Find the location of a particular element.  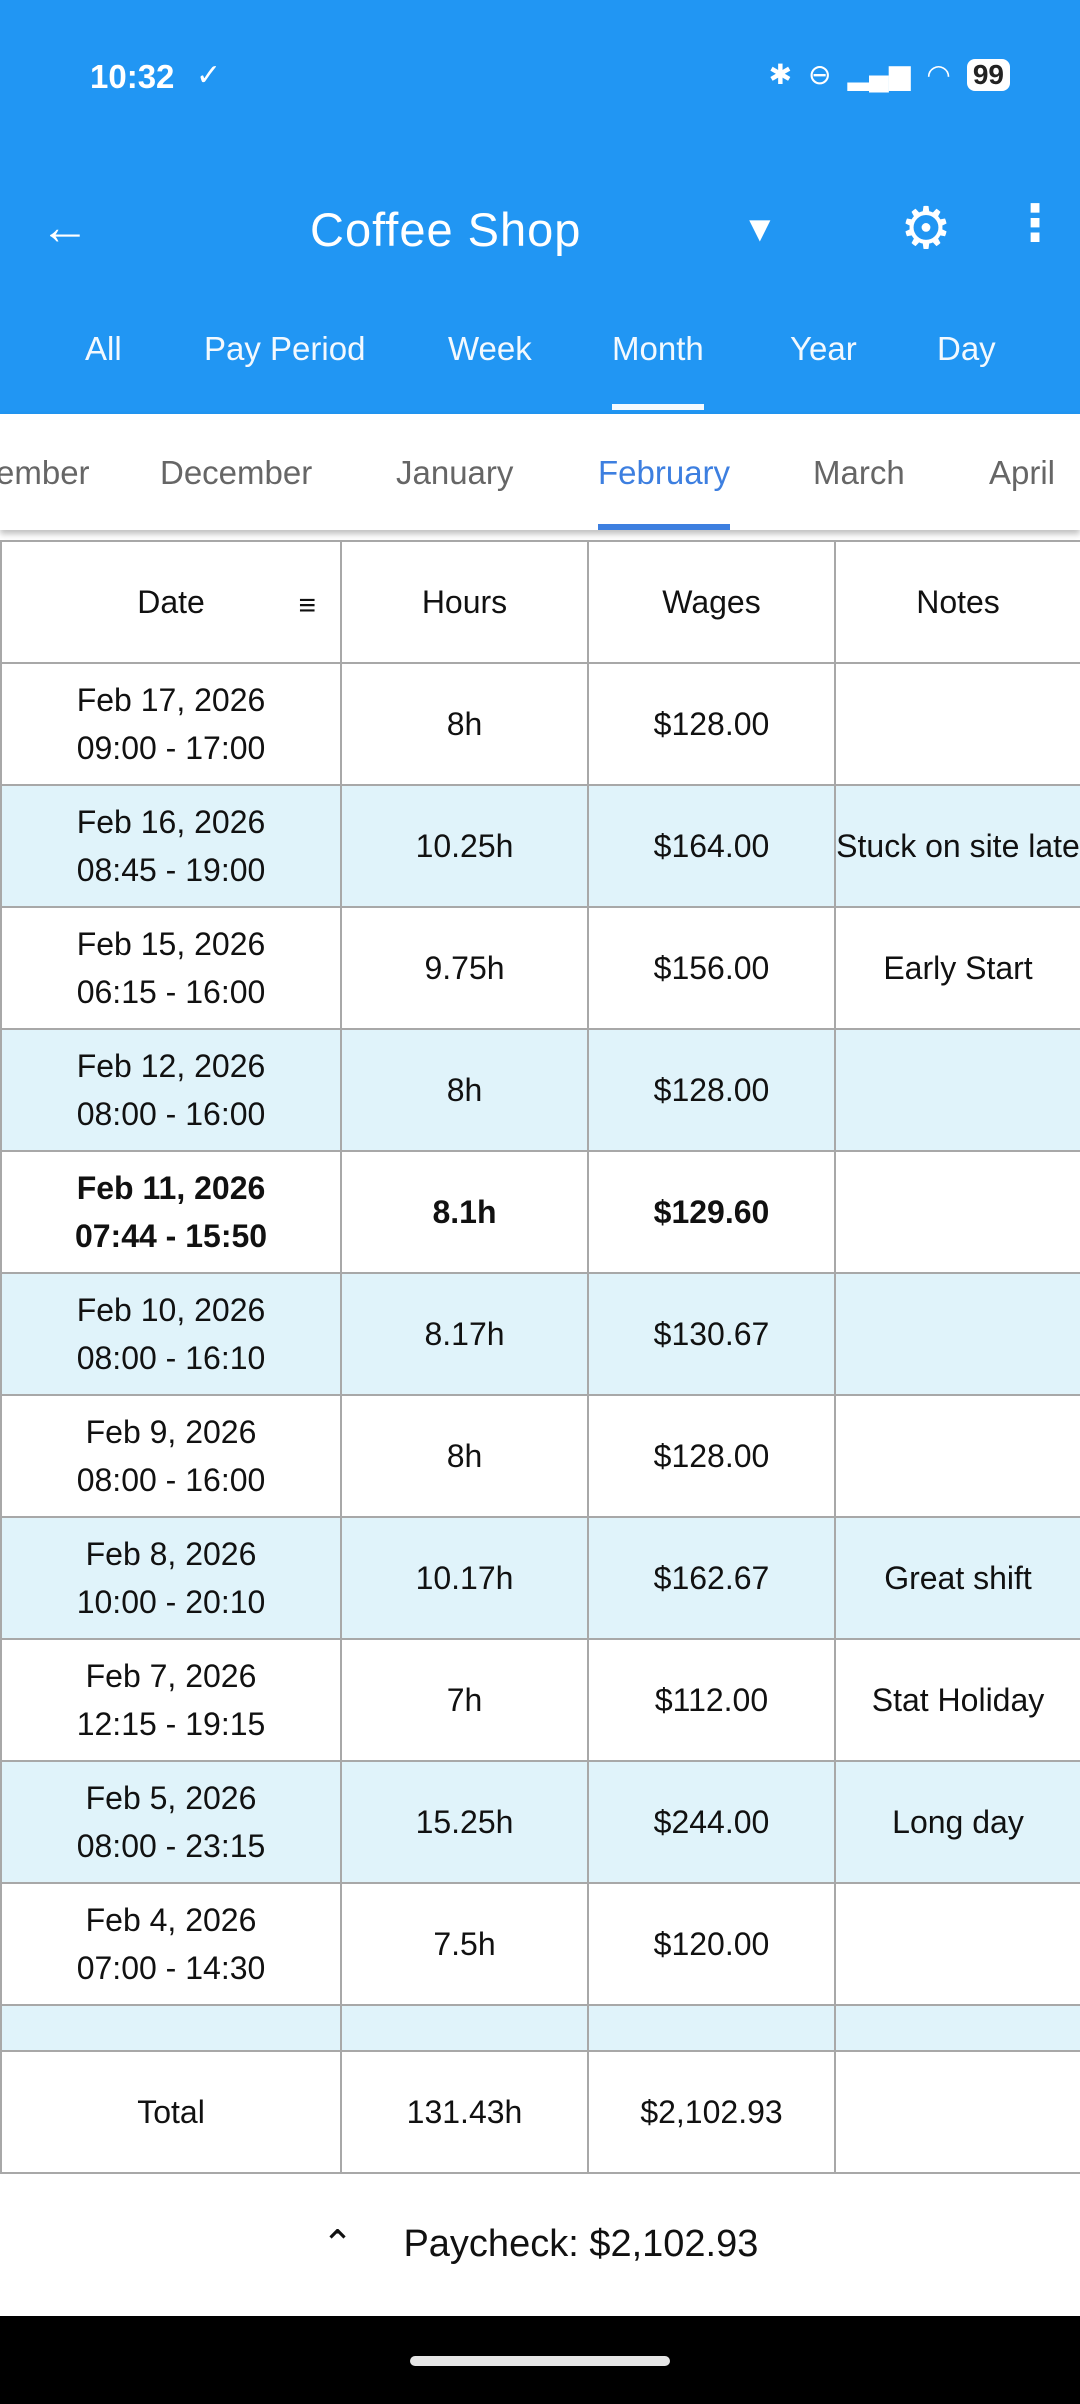

signal-icon: ▂▄▆ is located at coordinates (879, 74).